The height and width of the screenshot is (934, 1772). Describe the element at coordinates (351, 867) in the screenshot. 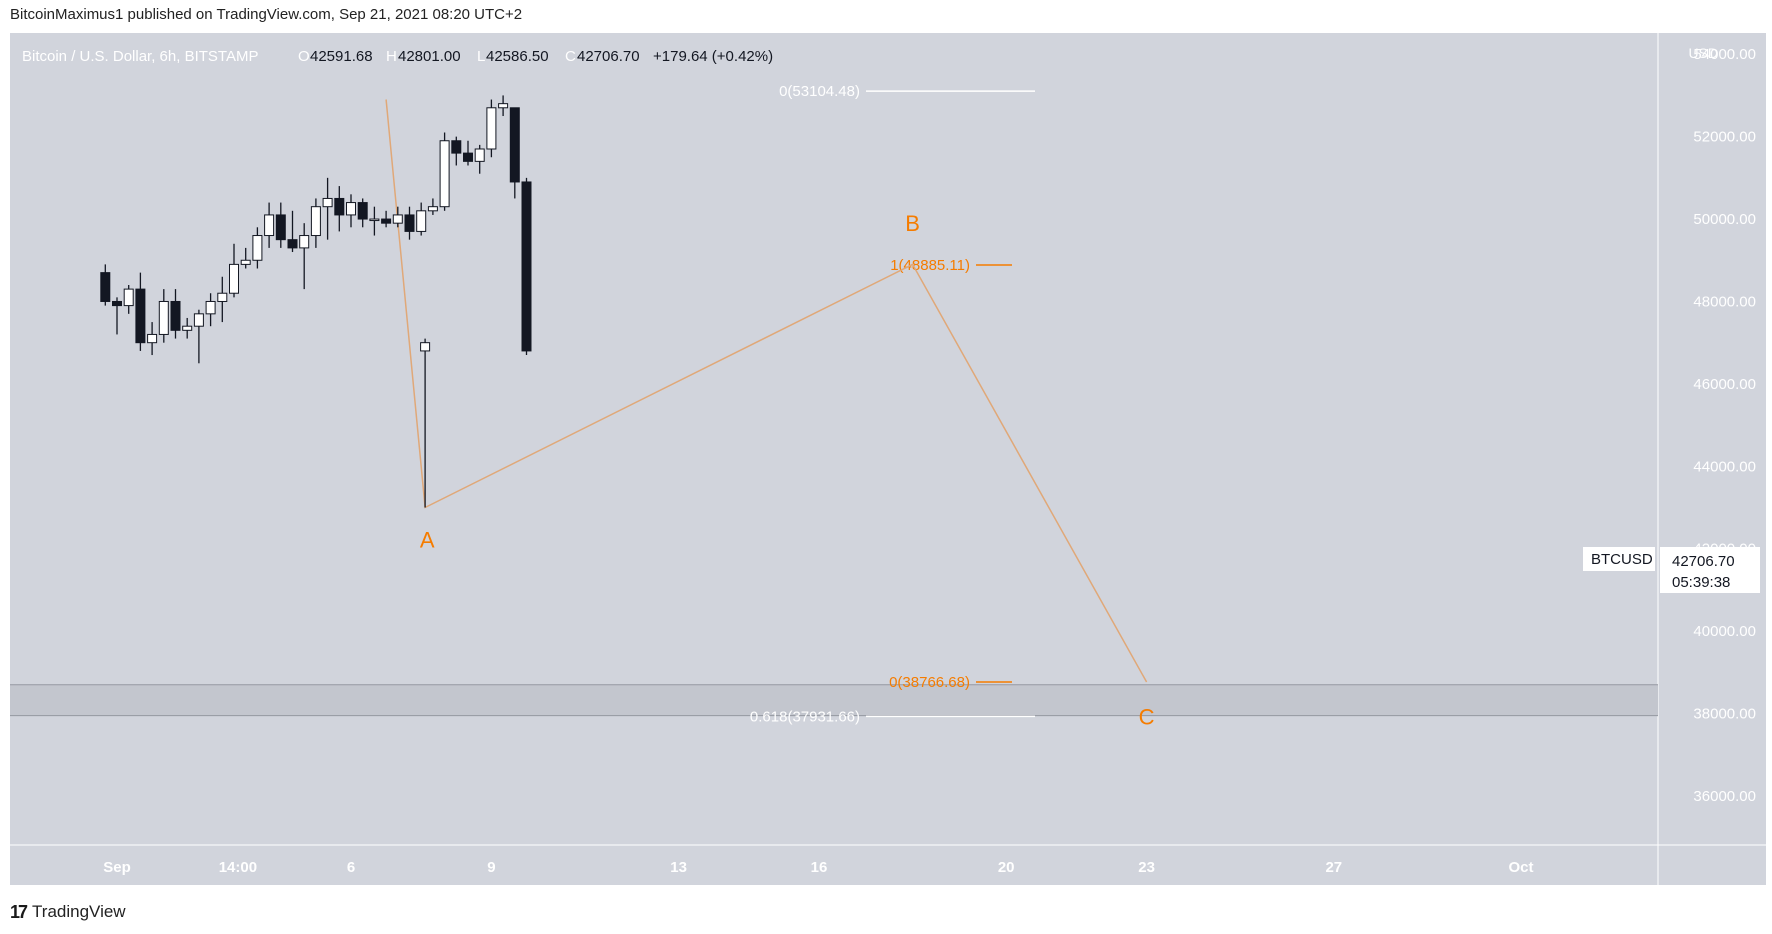

I see `x-tick-label: 6` at that location.